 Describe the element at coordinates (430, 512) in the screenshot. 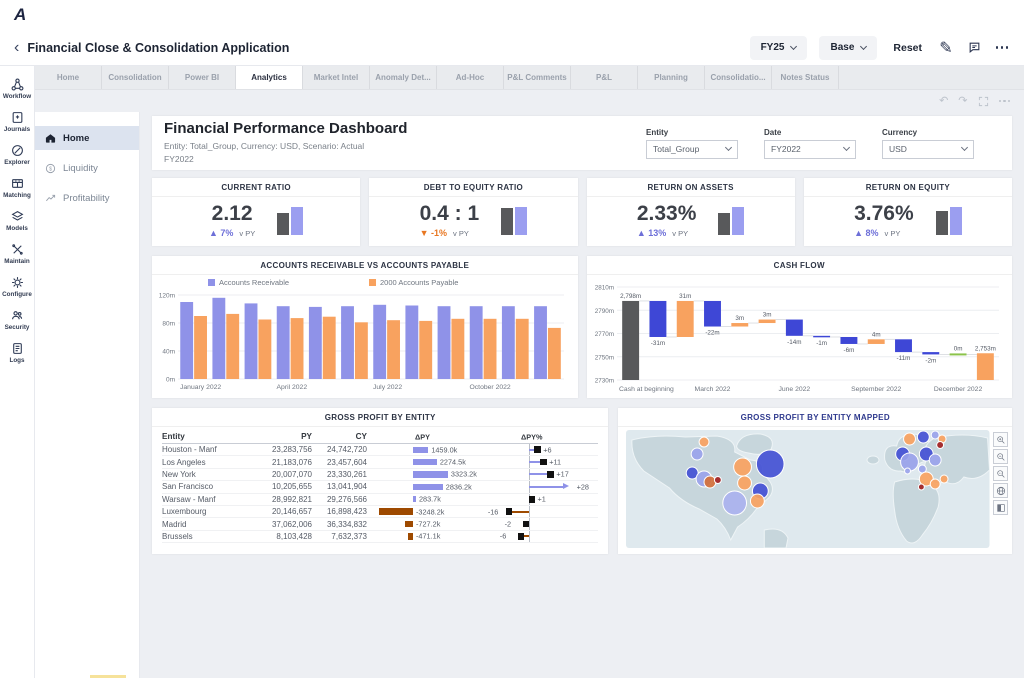

I see `delta-label: -3248.2k` at that location.